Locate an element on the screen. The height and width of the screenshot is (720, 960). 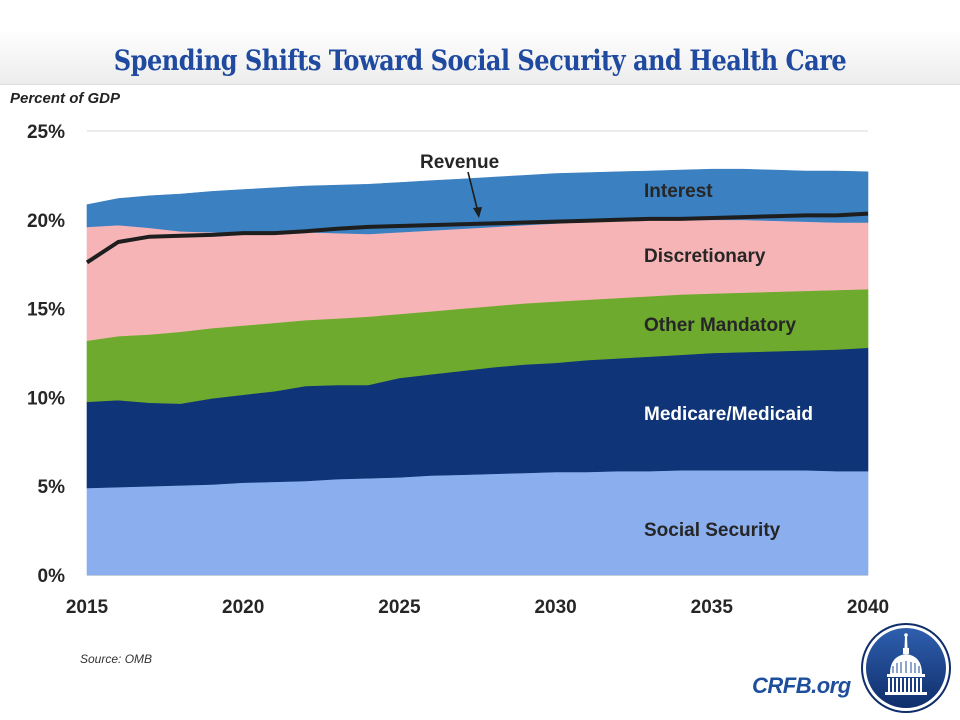
revenue-line is located at coordinates (477, 238).